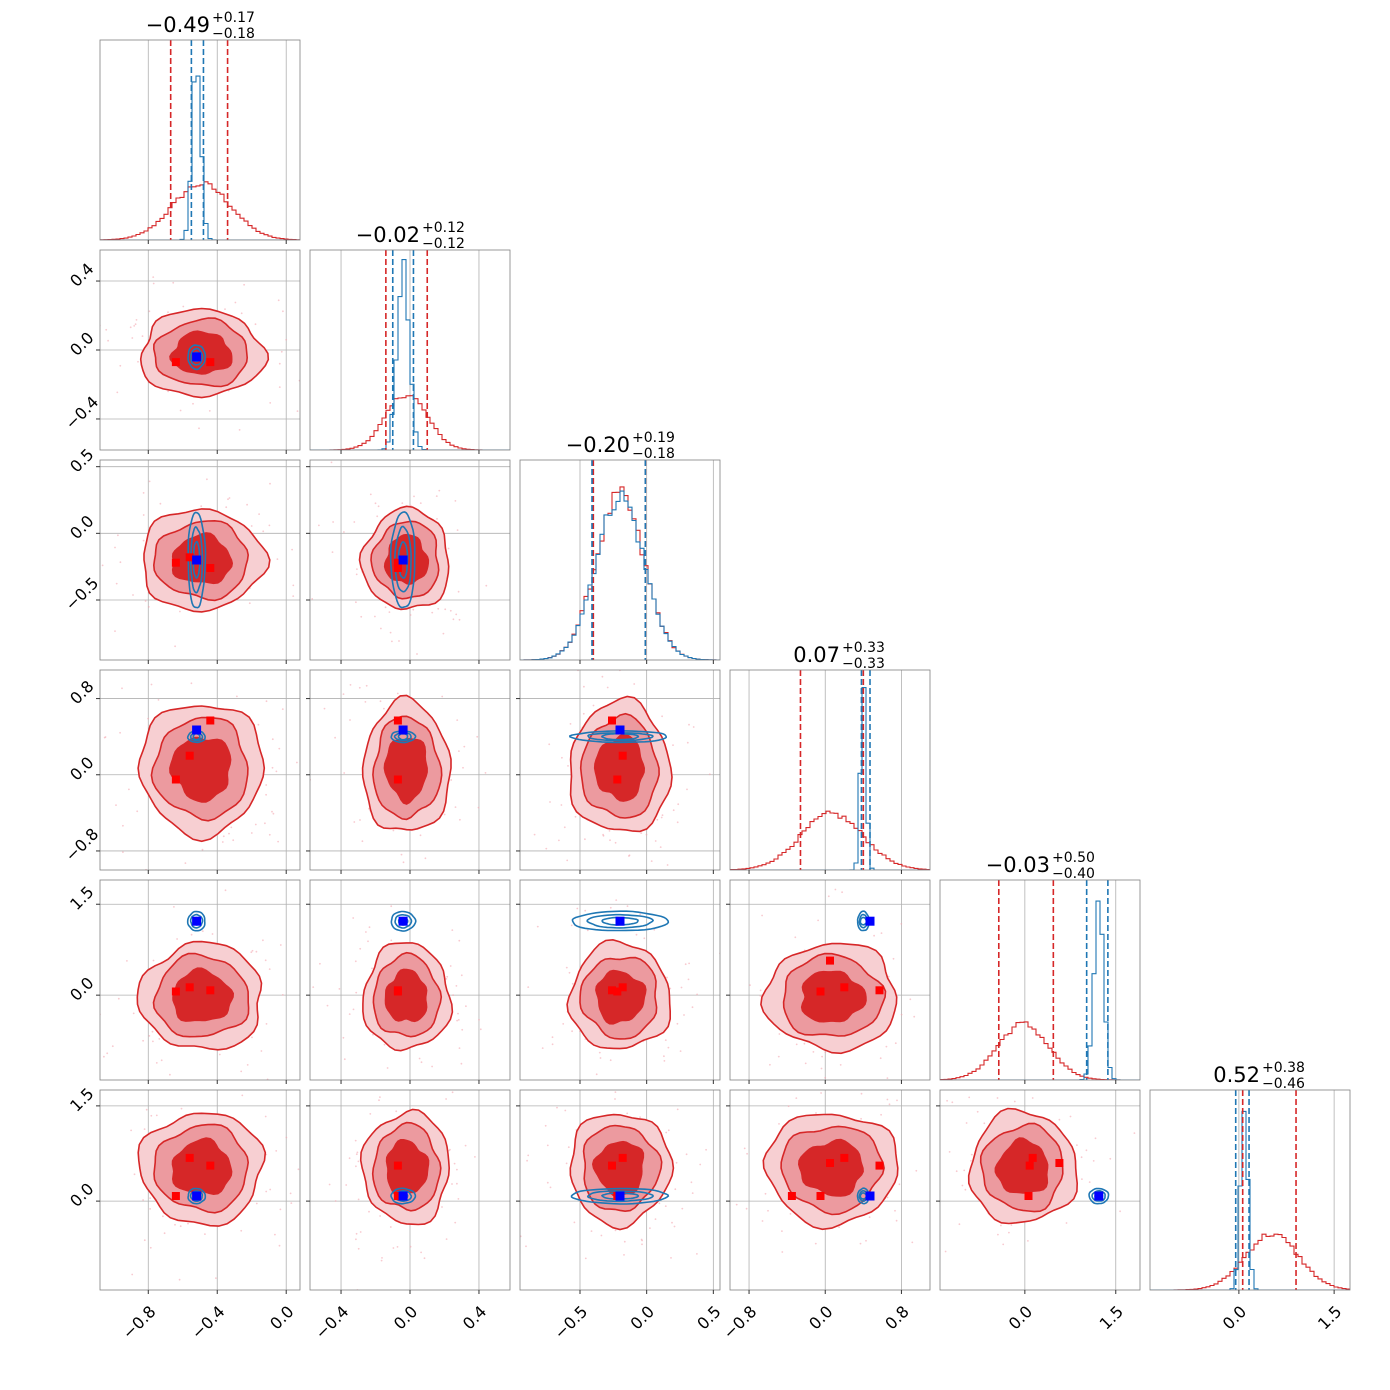 Image resolution: width=1390 pixels, height=1390 pixels. I want to click on tick-label-y: −0.5, so click(81, 593).